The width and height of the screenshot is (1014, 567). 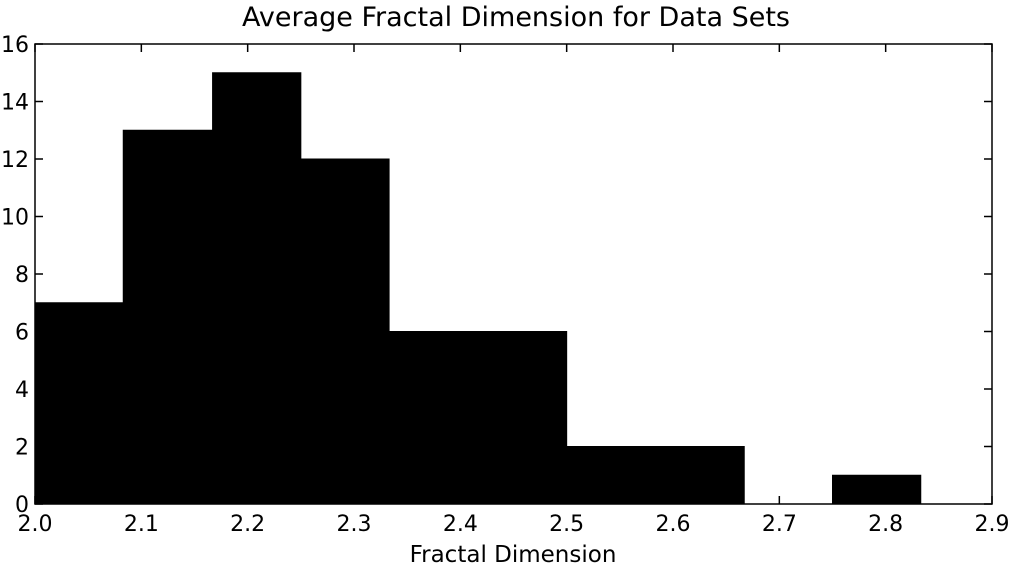 What do you see at coordinates (460, 524) in the screenshot?
I see `x-tick-label: 2.4` at bounding box center [460, 524].